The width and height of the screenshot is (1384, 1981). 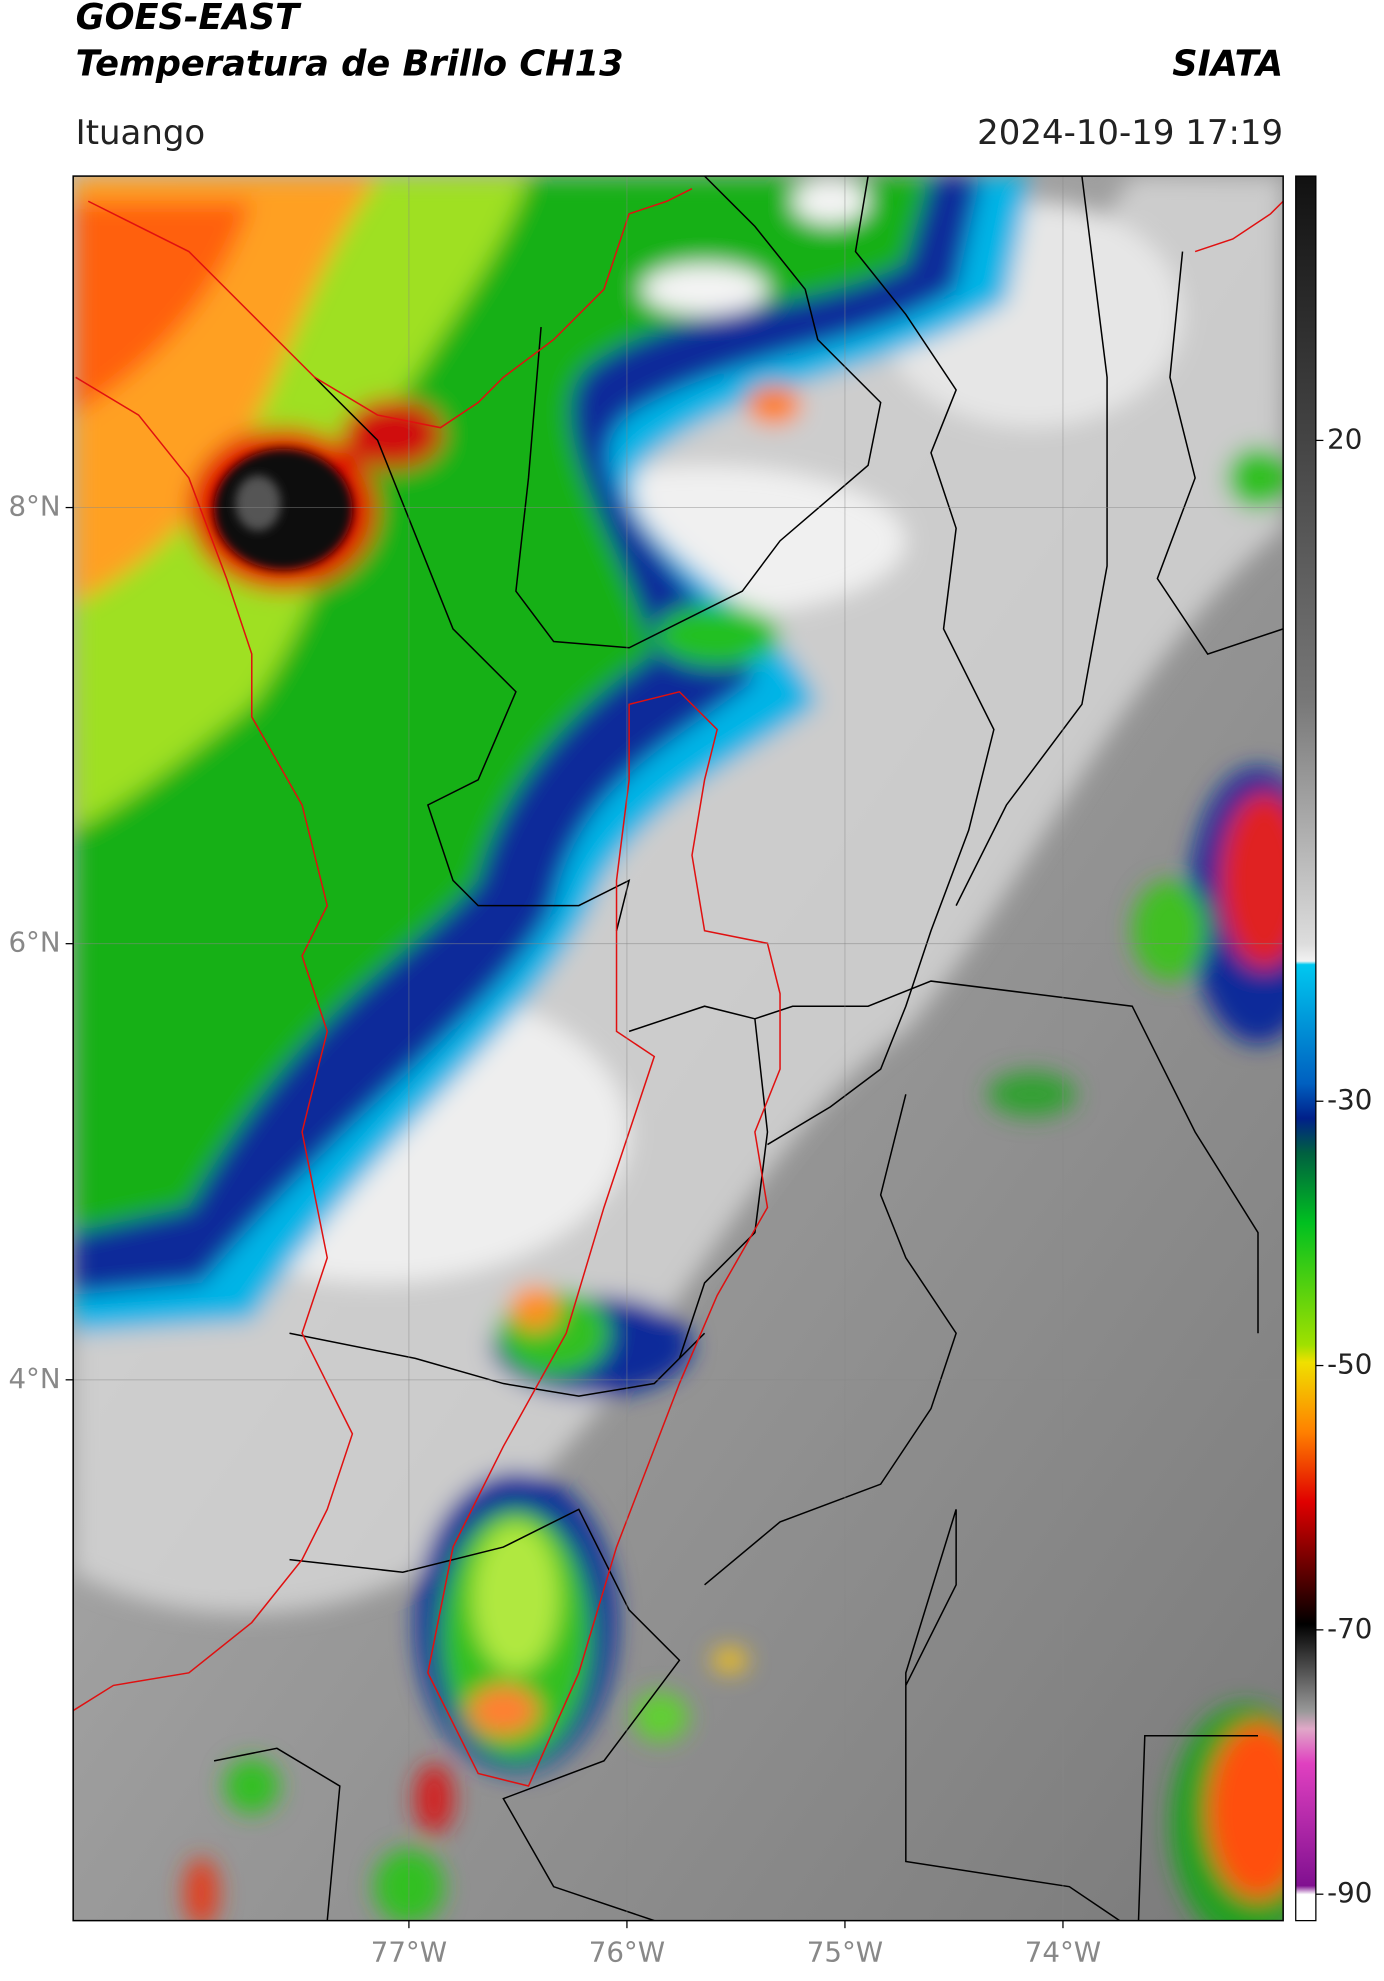 What do you see at coordinates (350, 63) in the screenshot?
I see `product: Temperatura de Brillo CH13` at bounding box center [350, 63].